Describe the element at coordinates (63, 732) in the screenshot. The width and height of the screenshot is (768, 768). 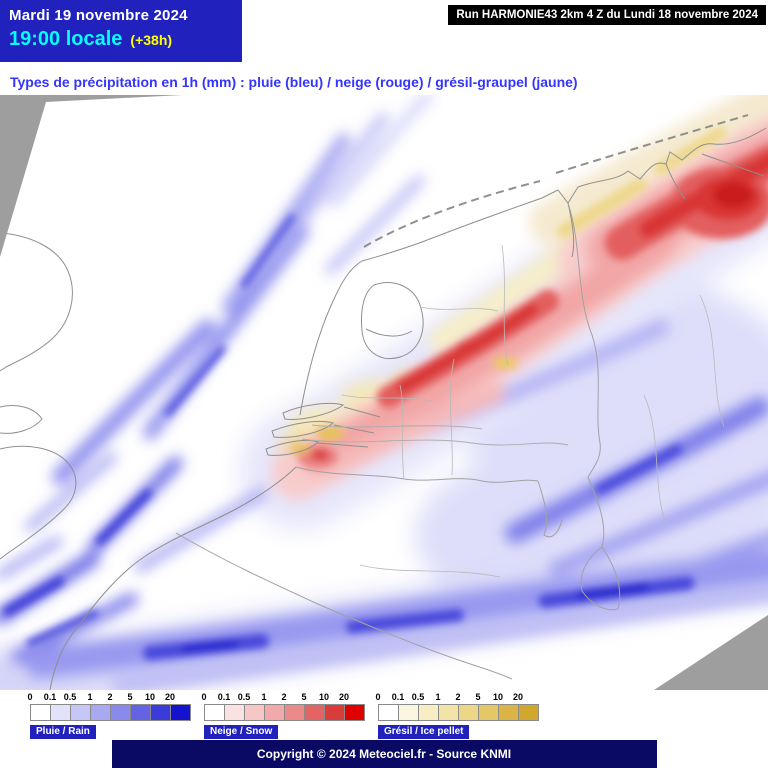
I see `legend-label: Pluie / Rain` at that location.